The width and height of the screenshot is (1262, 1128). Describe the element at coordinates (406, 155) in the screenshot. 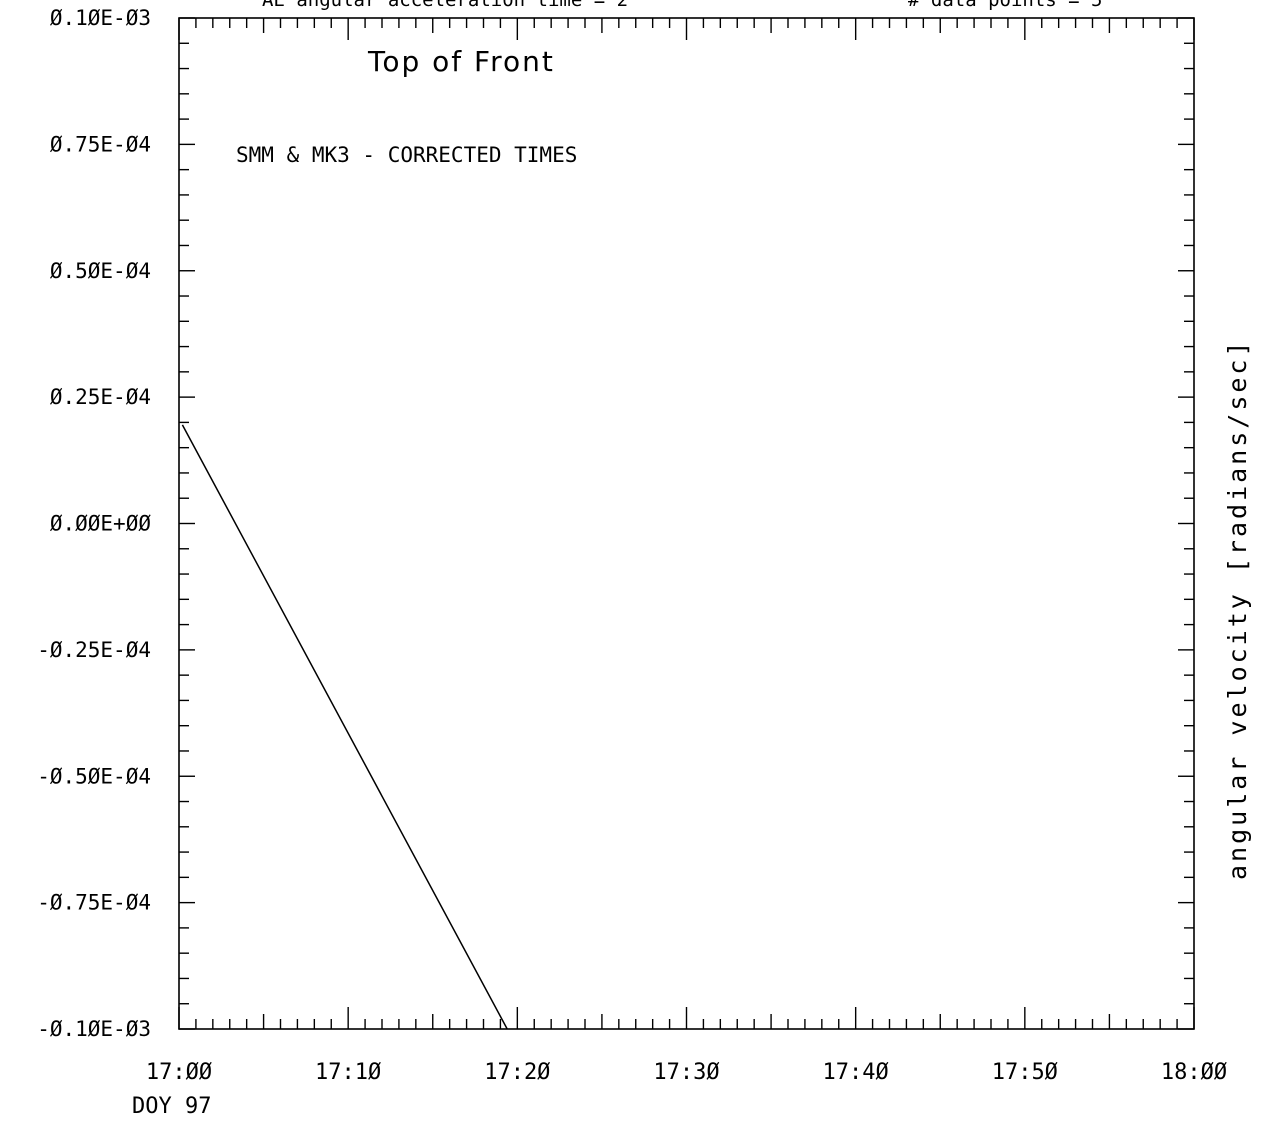

I see `annotation-sub: SMM & MK3 - CORRECTED TIMES` at that location.